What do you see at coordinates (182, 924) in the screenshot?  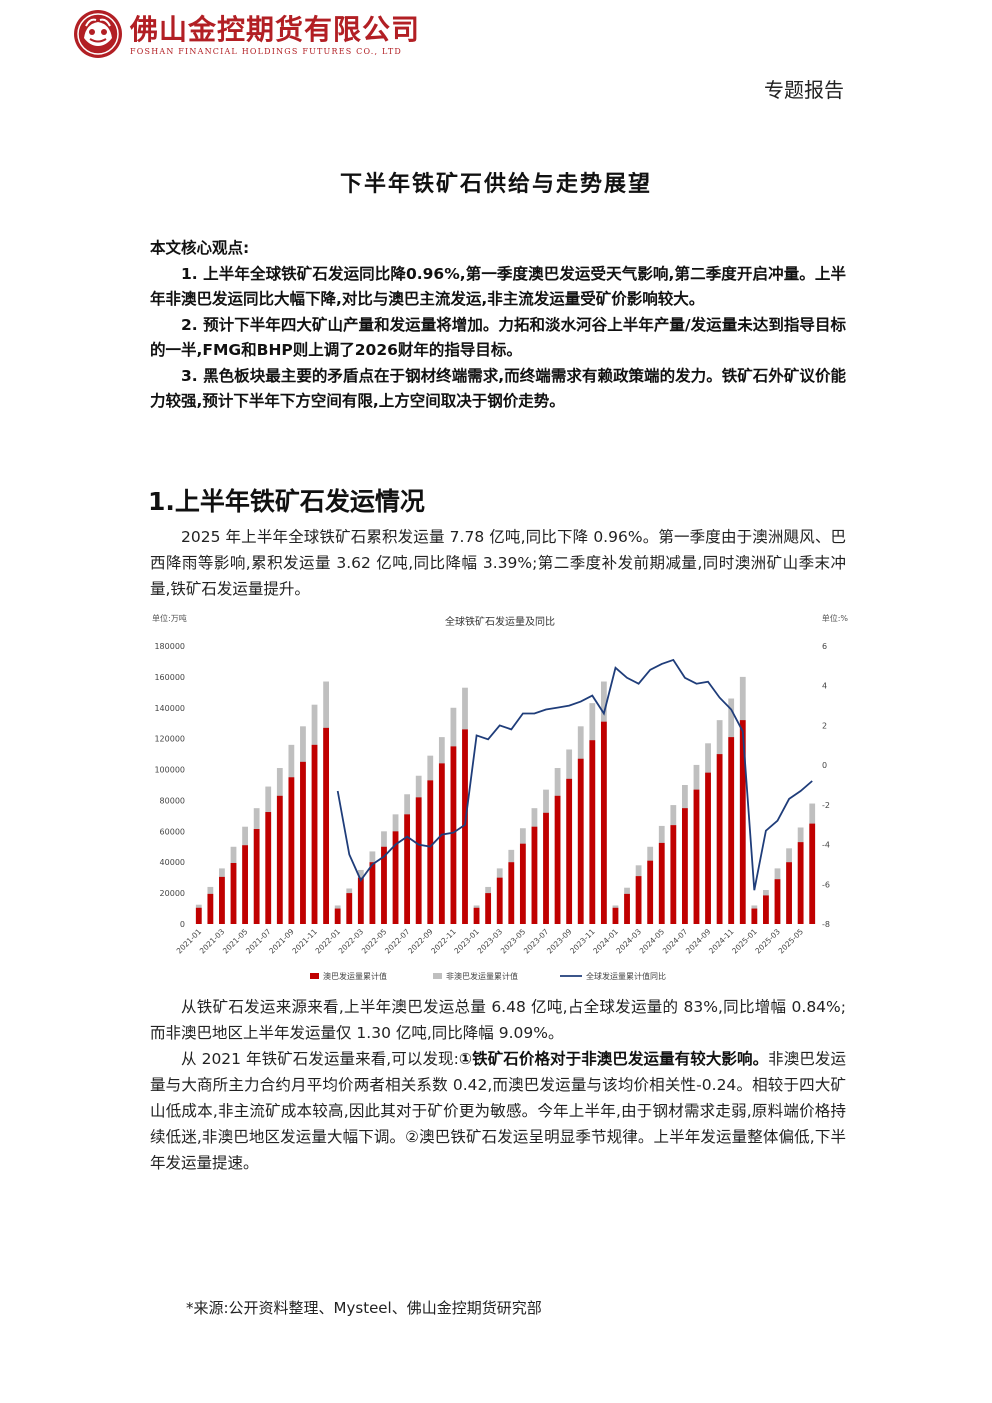 I see `y-tick-left: 0` at bounding box center [182, 924].